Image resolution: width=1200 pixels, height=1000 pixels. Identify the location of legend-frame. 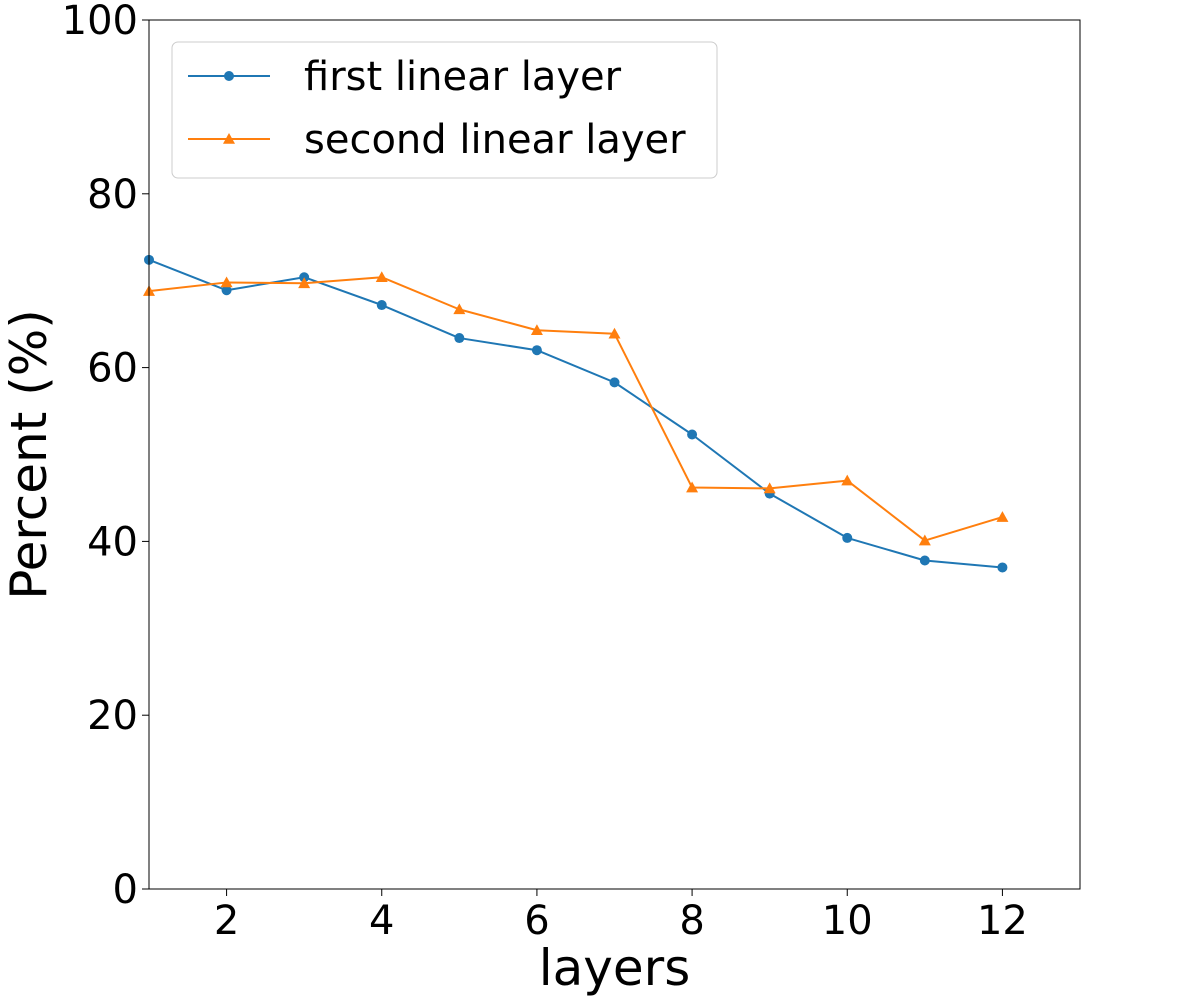
(444, 110).